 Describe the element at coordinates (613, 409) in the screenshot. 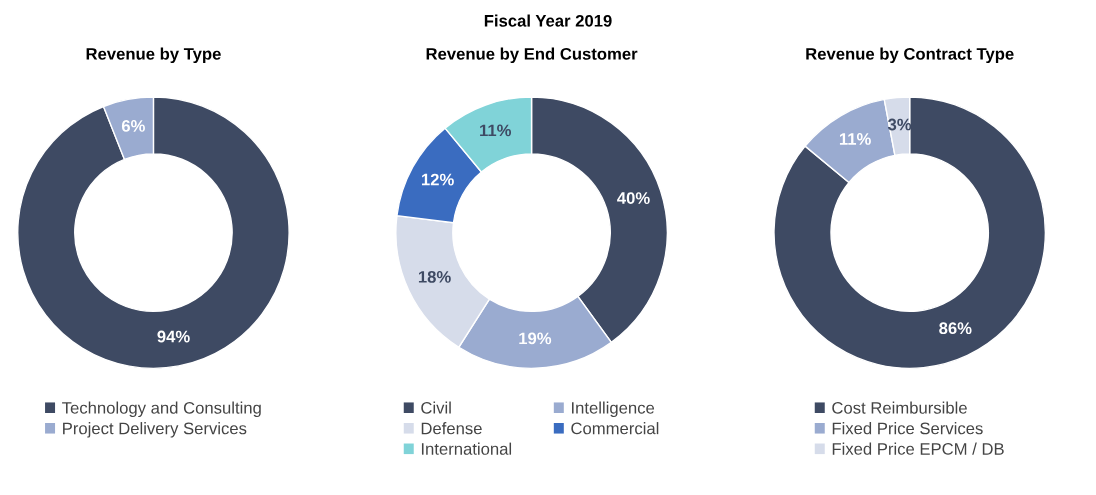

I see `legend-label: Intelligence` at that location.